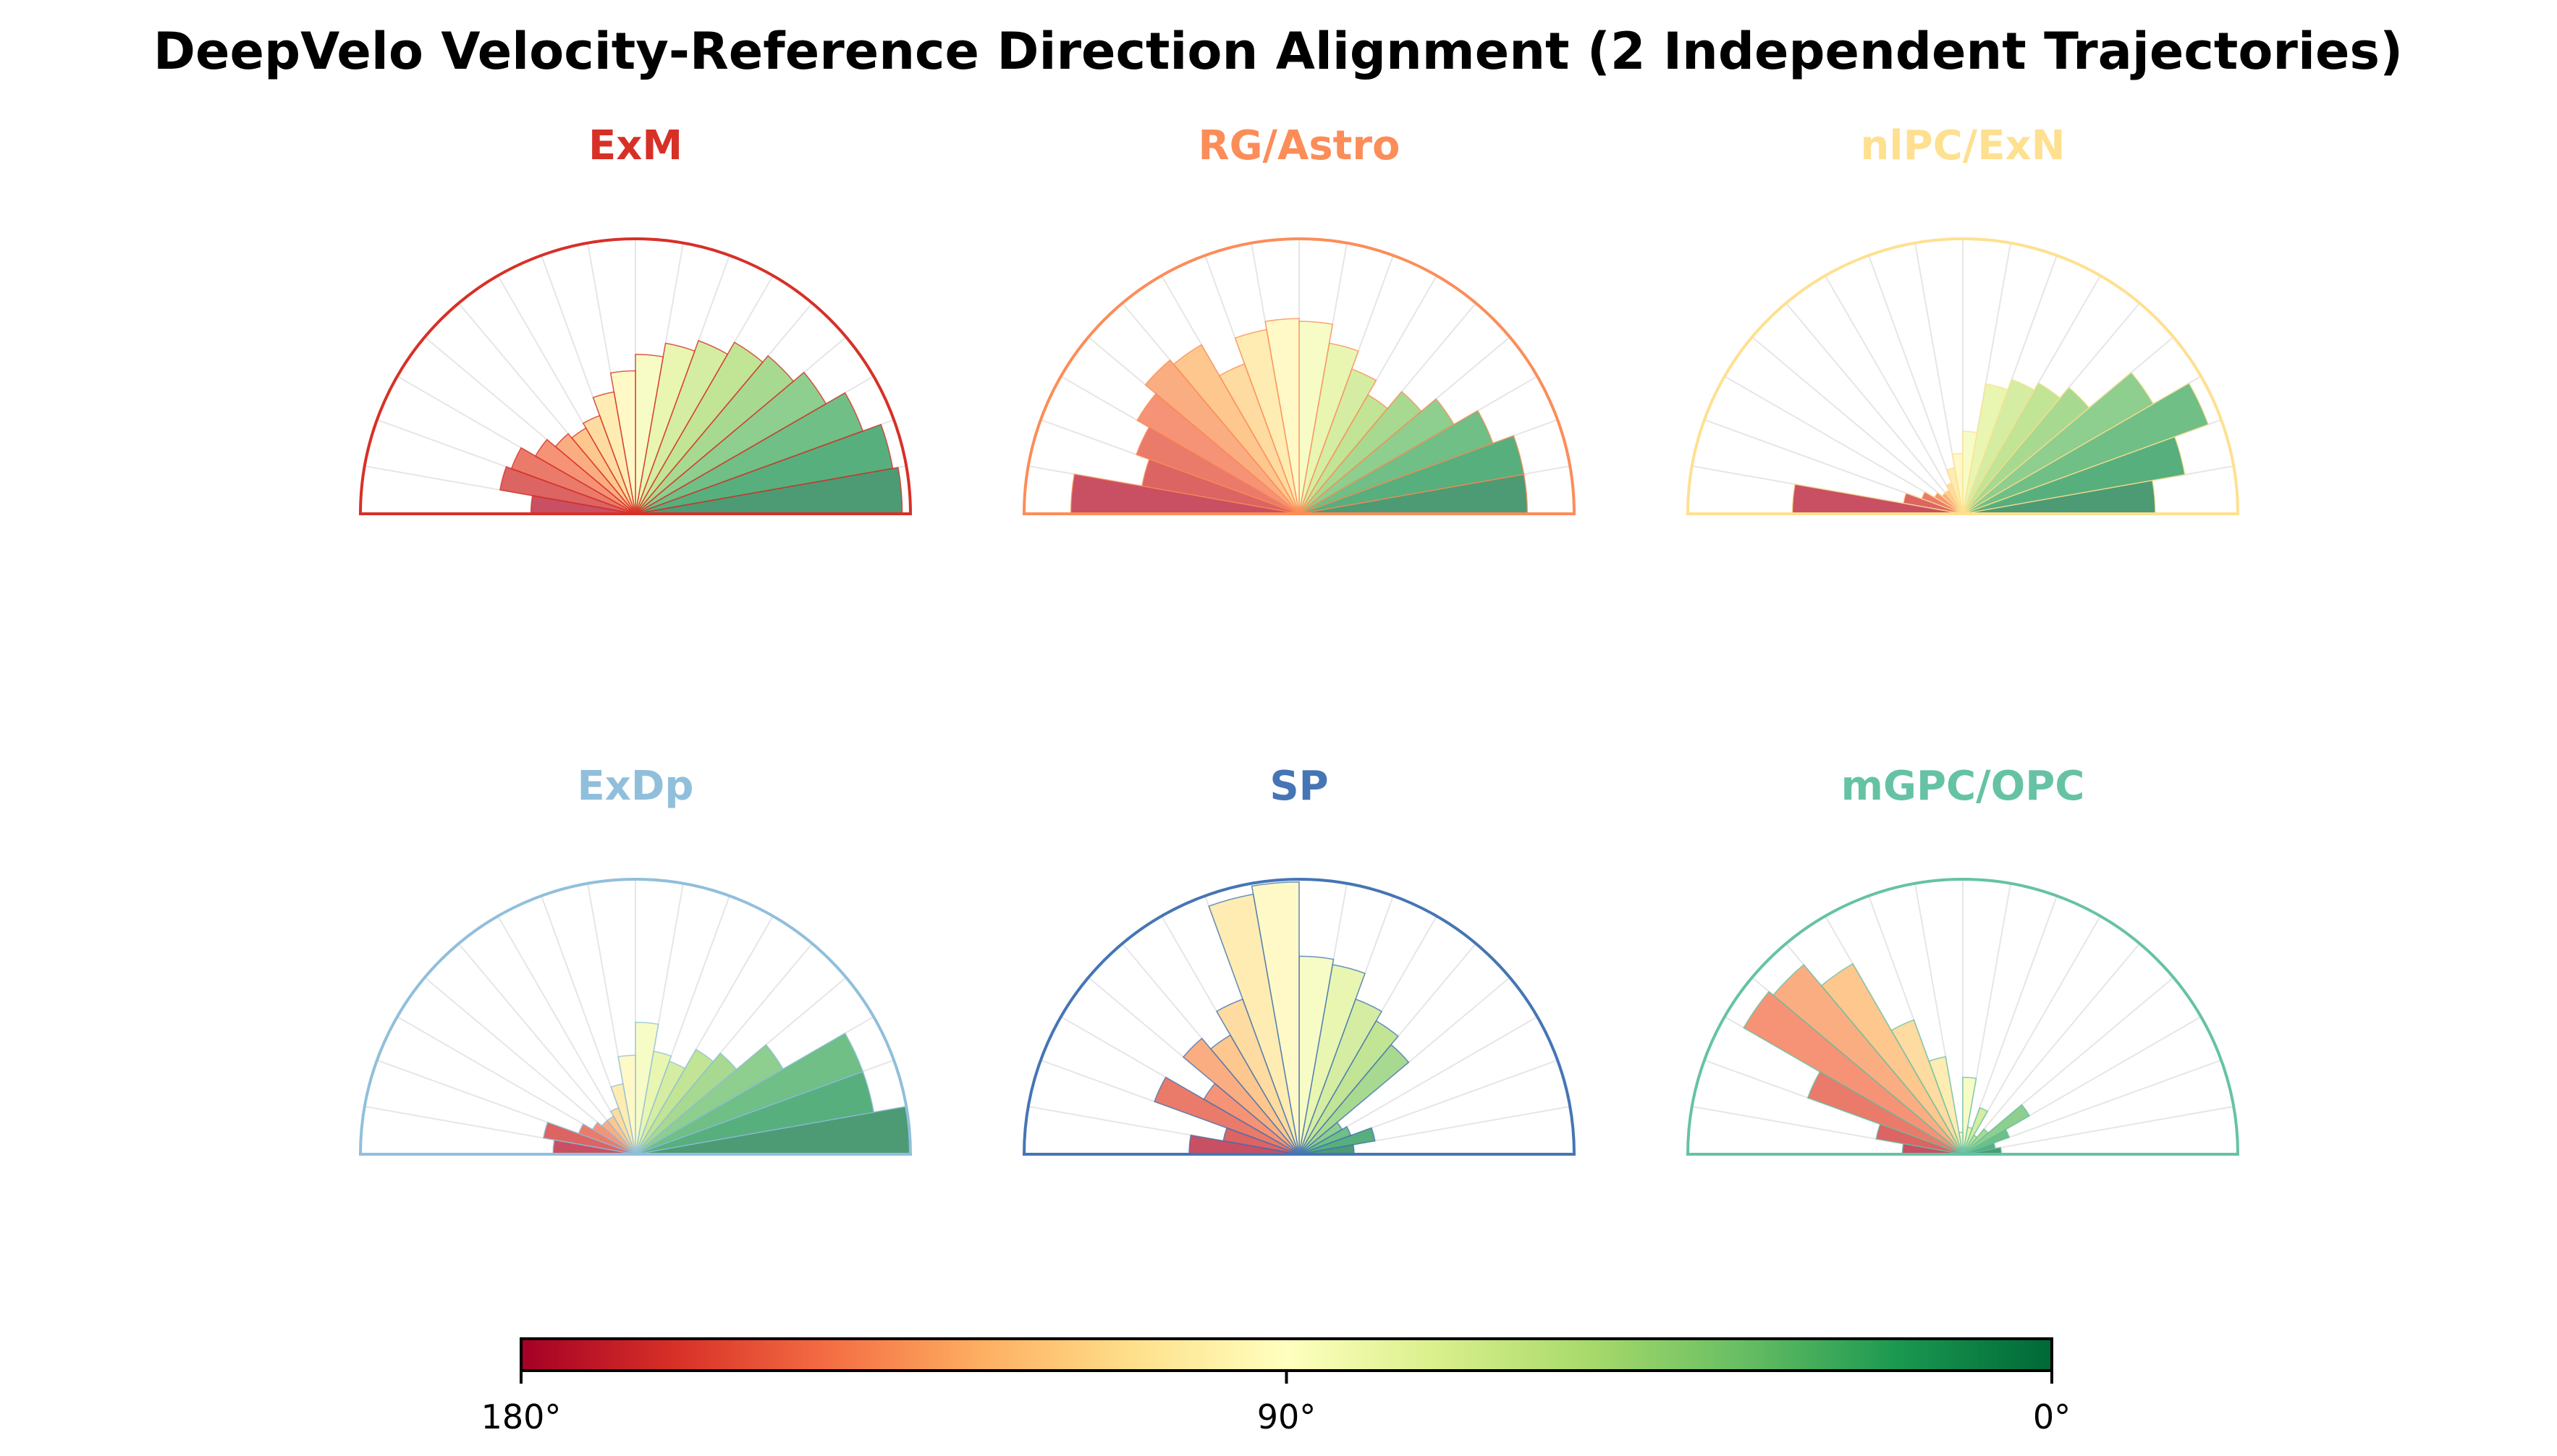 The image size is (2557, 1456). What do you see at coordinates (635, 145) in the screenshot?
I see `panel-title: ExM` at bounding box center [635, 145].